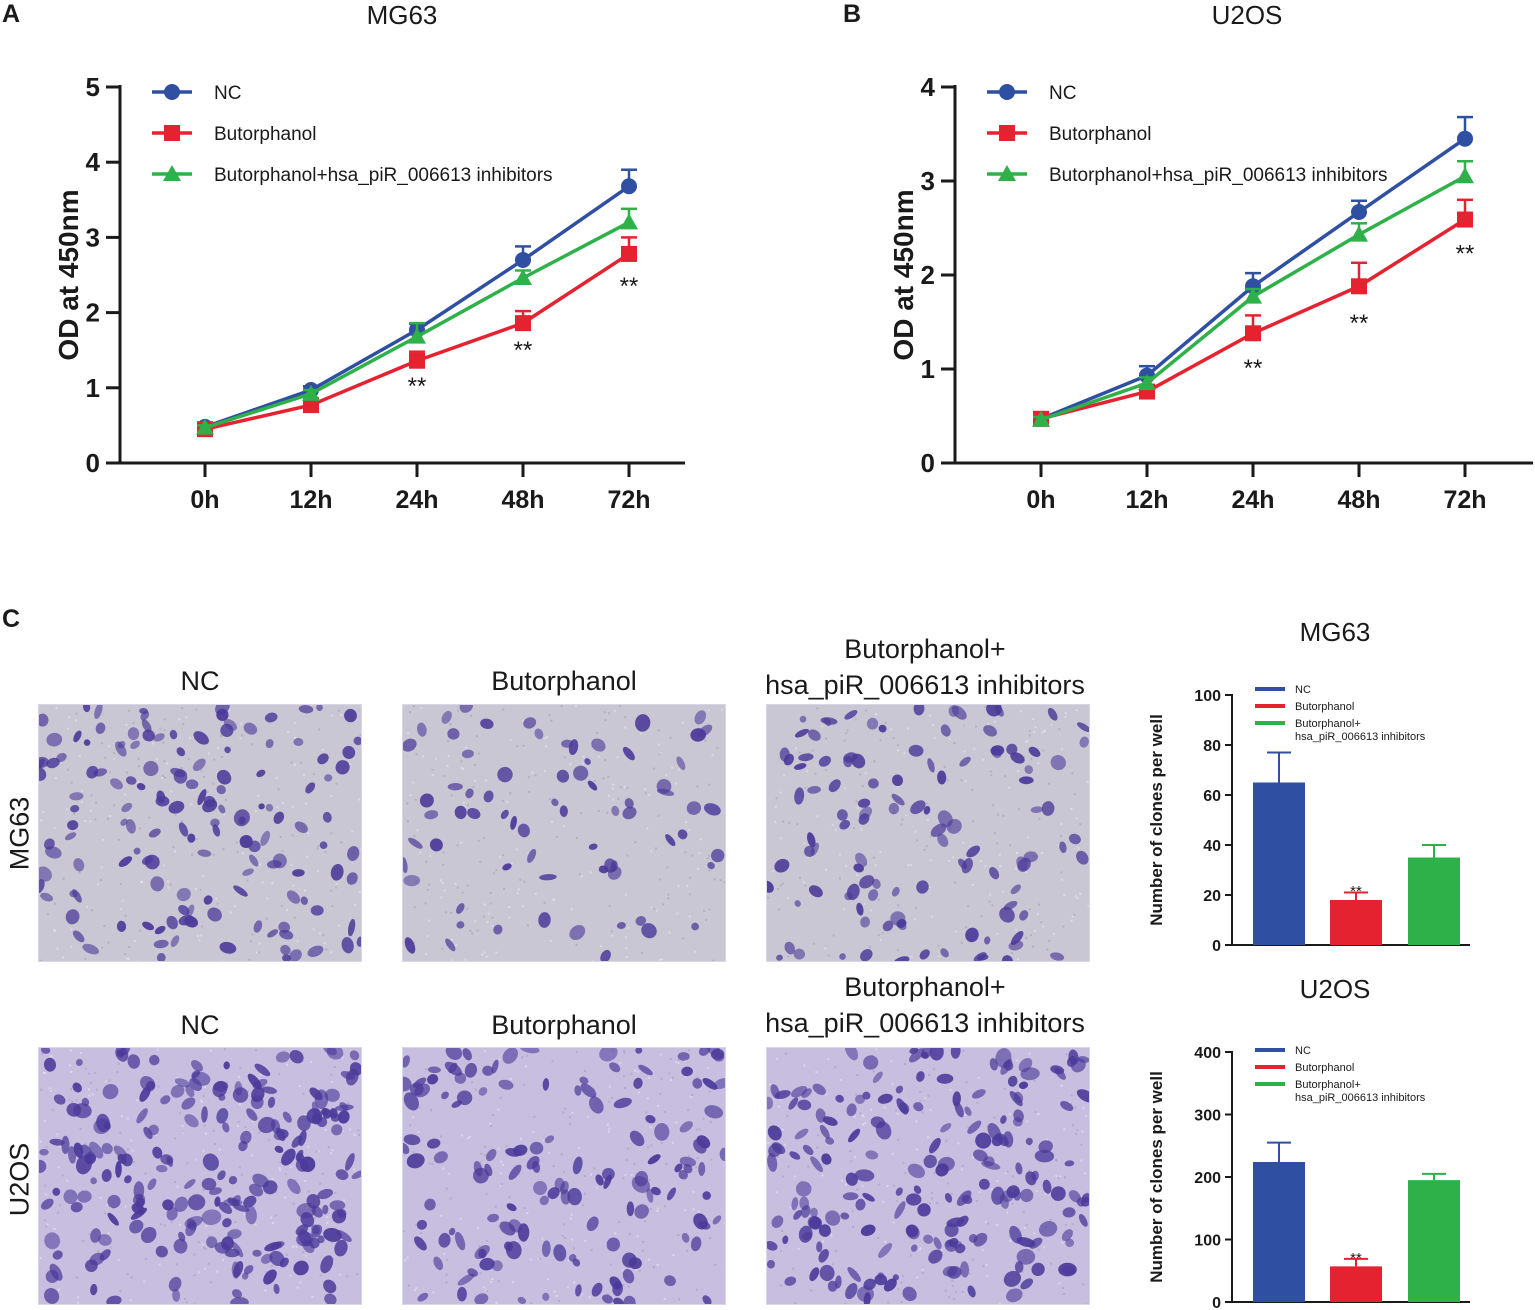 Image resolution: width=1535 pixels, height=1310 pixels. I want to click on legend-label: Butorphanol+hsa_piR_006613 inhibitors, so click(1218, 175).